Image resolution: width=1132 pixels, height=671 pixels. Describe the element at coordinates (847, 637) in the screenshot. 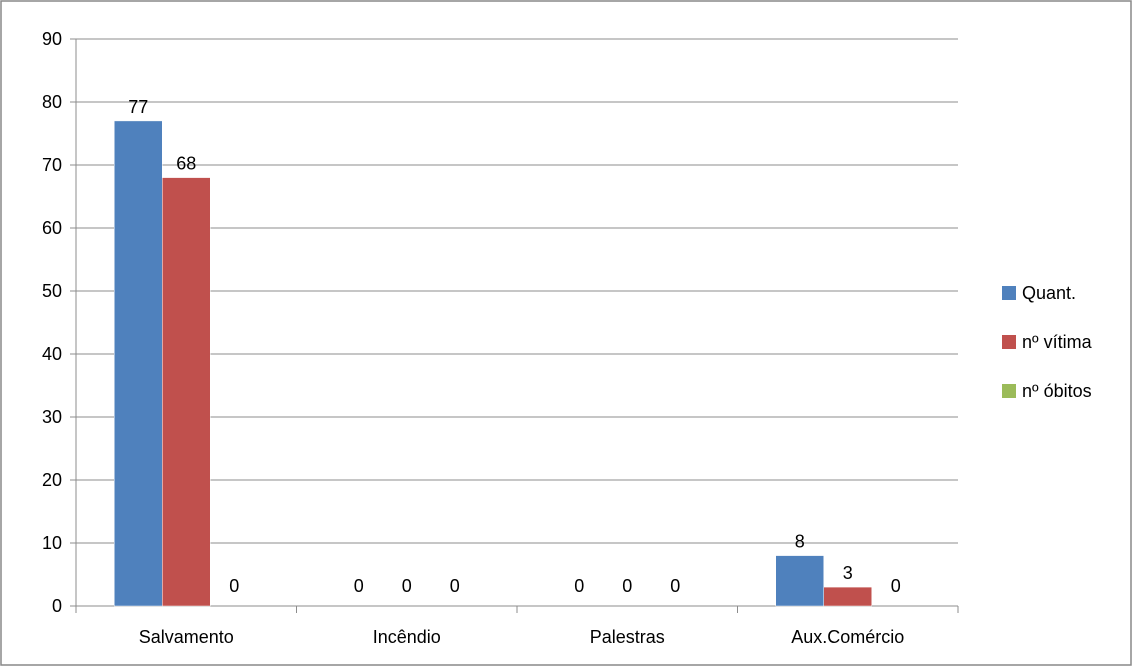

I see `x-tick-label: Aux.Comércio` at that location.